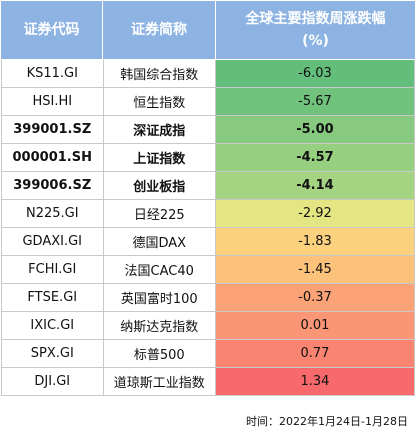 This screenshot has height=432, width=416. I want to click on cell-change-value: 1.34, so click(314, 381).